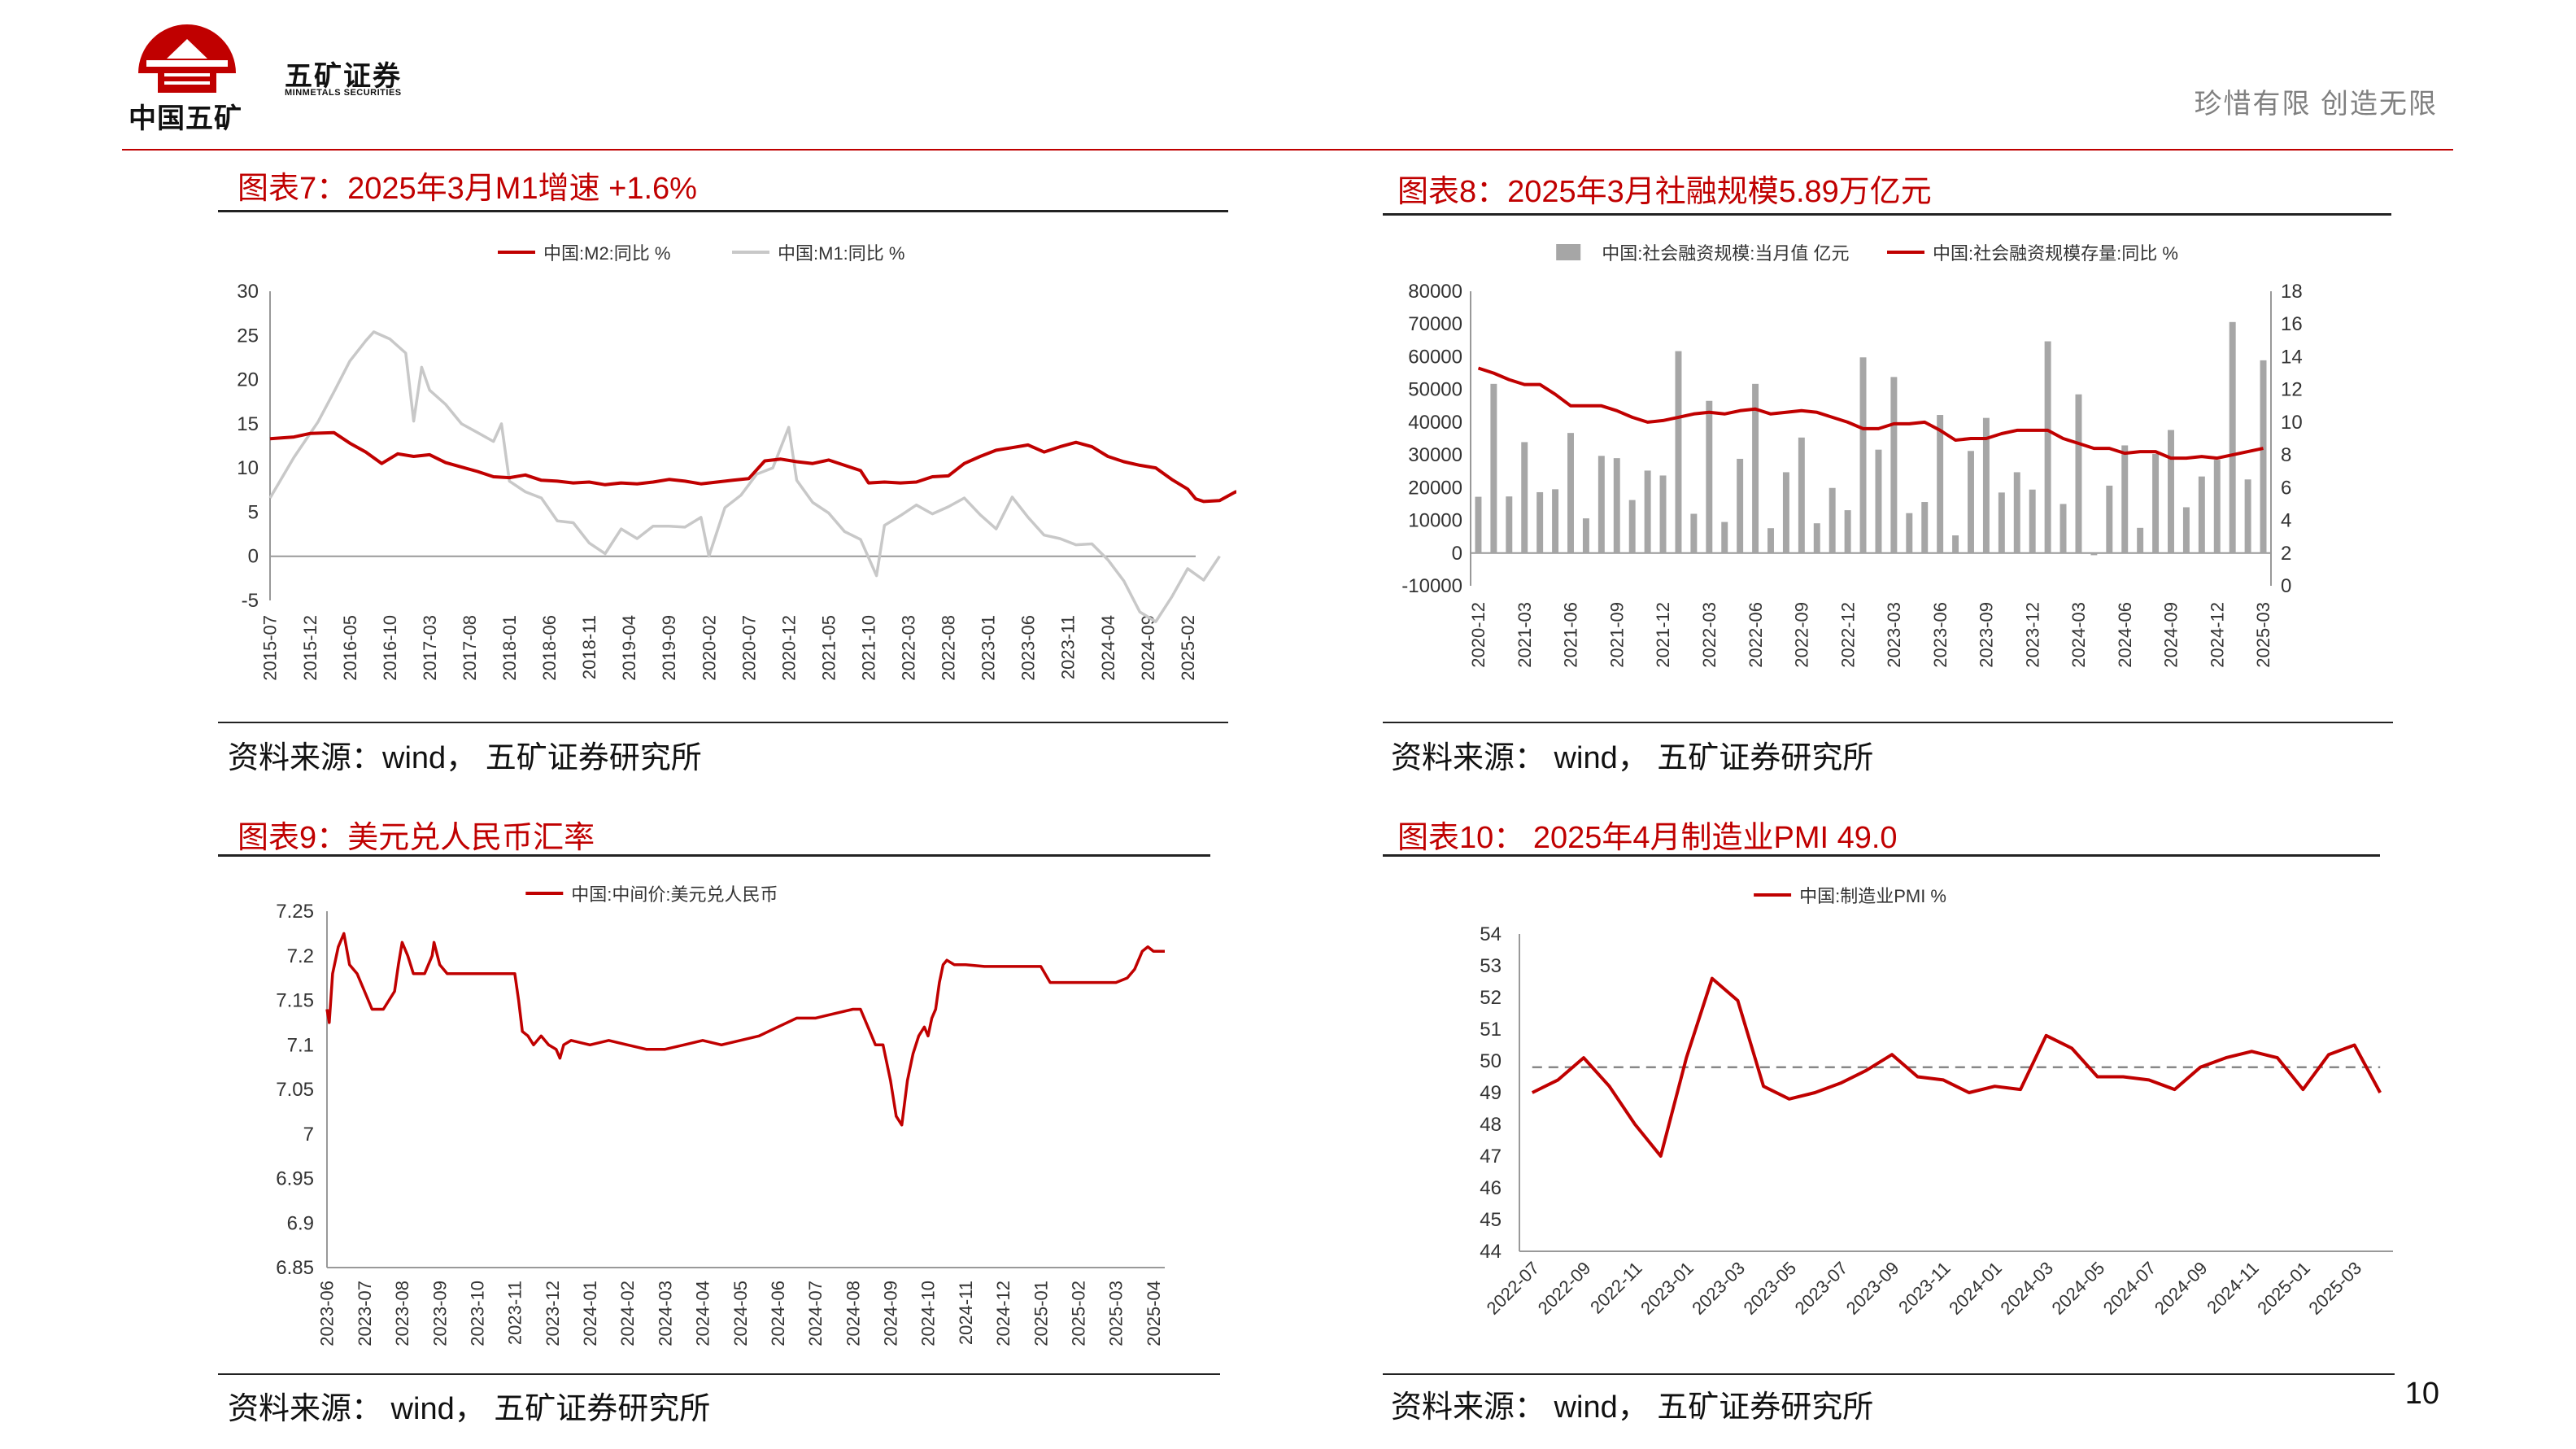  Describe the element at coordinates (1525, 635) in the screenshot. I see `x-tick-label: 2021-03` at that location.